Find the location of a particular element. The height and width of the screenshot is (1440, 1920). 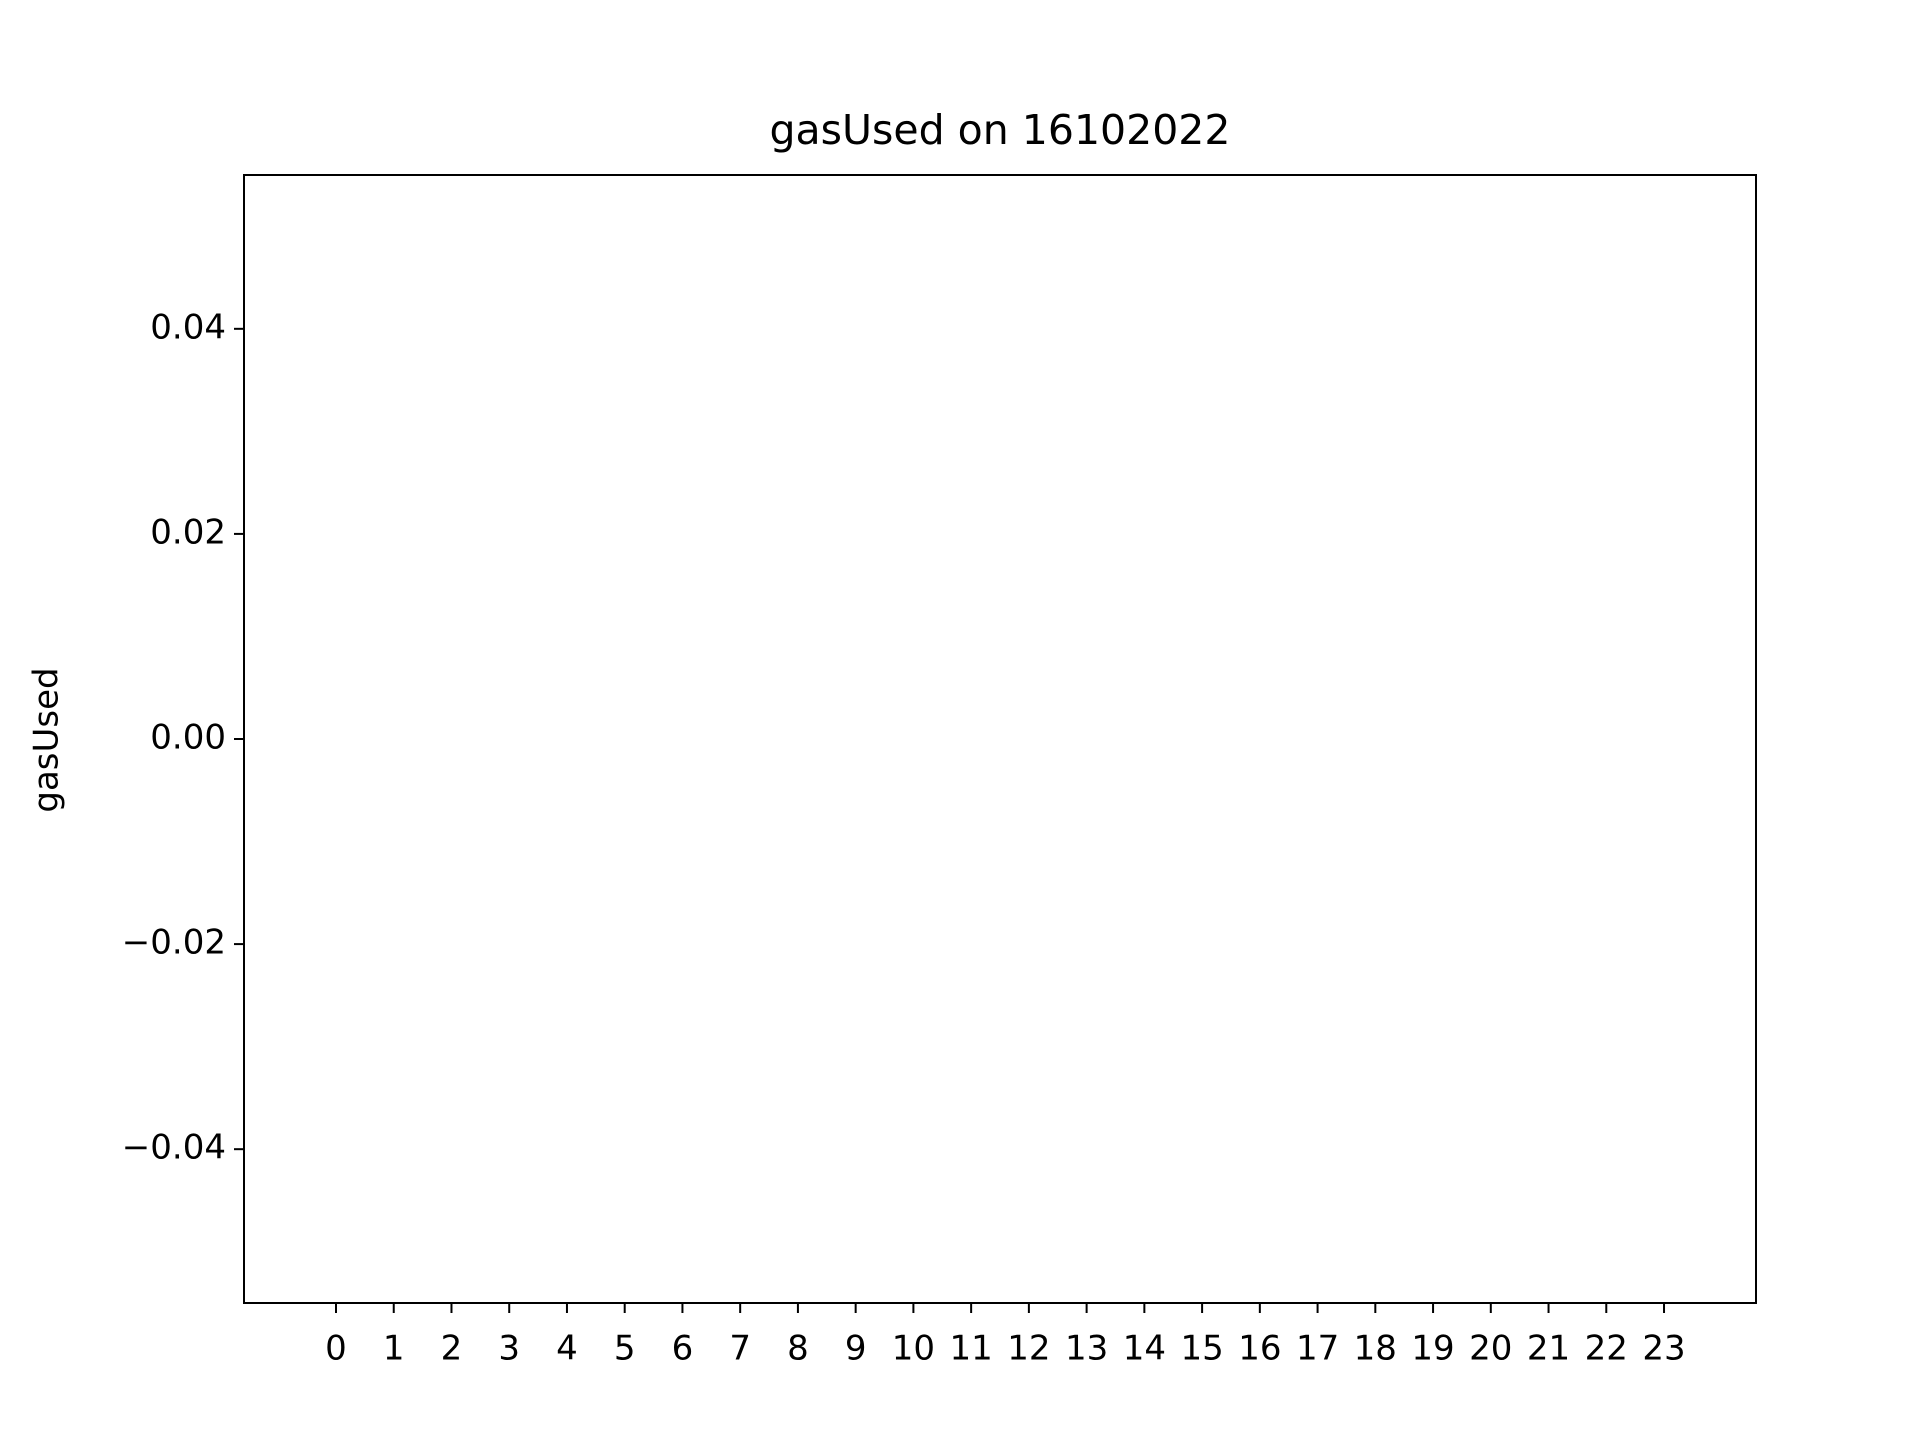

x-tick-label: 4 is located at coordinates (567, 1349).